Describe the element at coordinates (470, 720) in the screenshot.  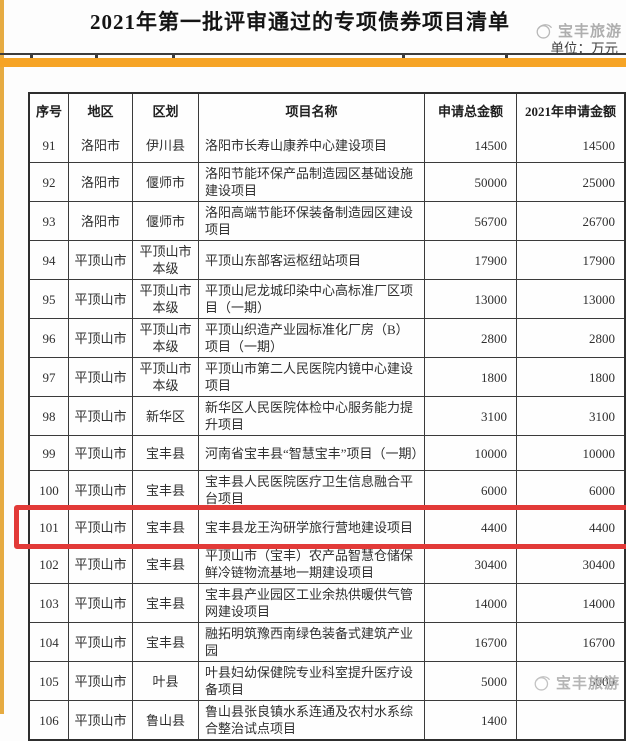
I see `cell-total-amount: 1400` at that location.